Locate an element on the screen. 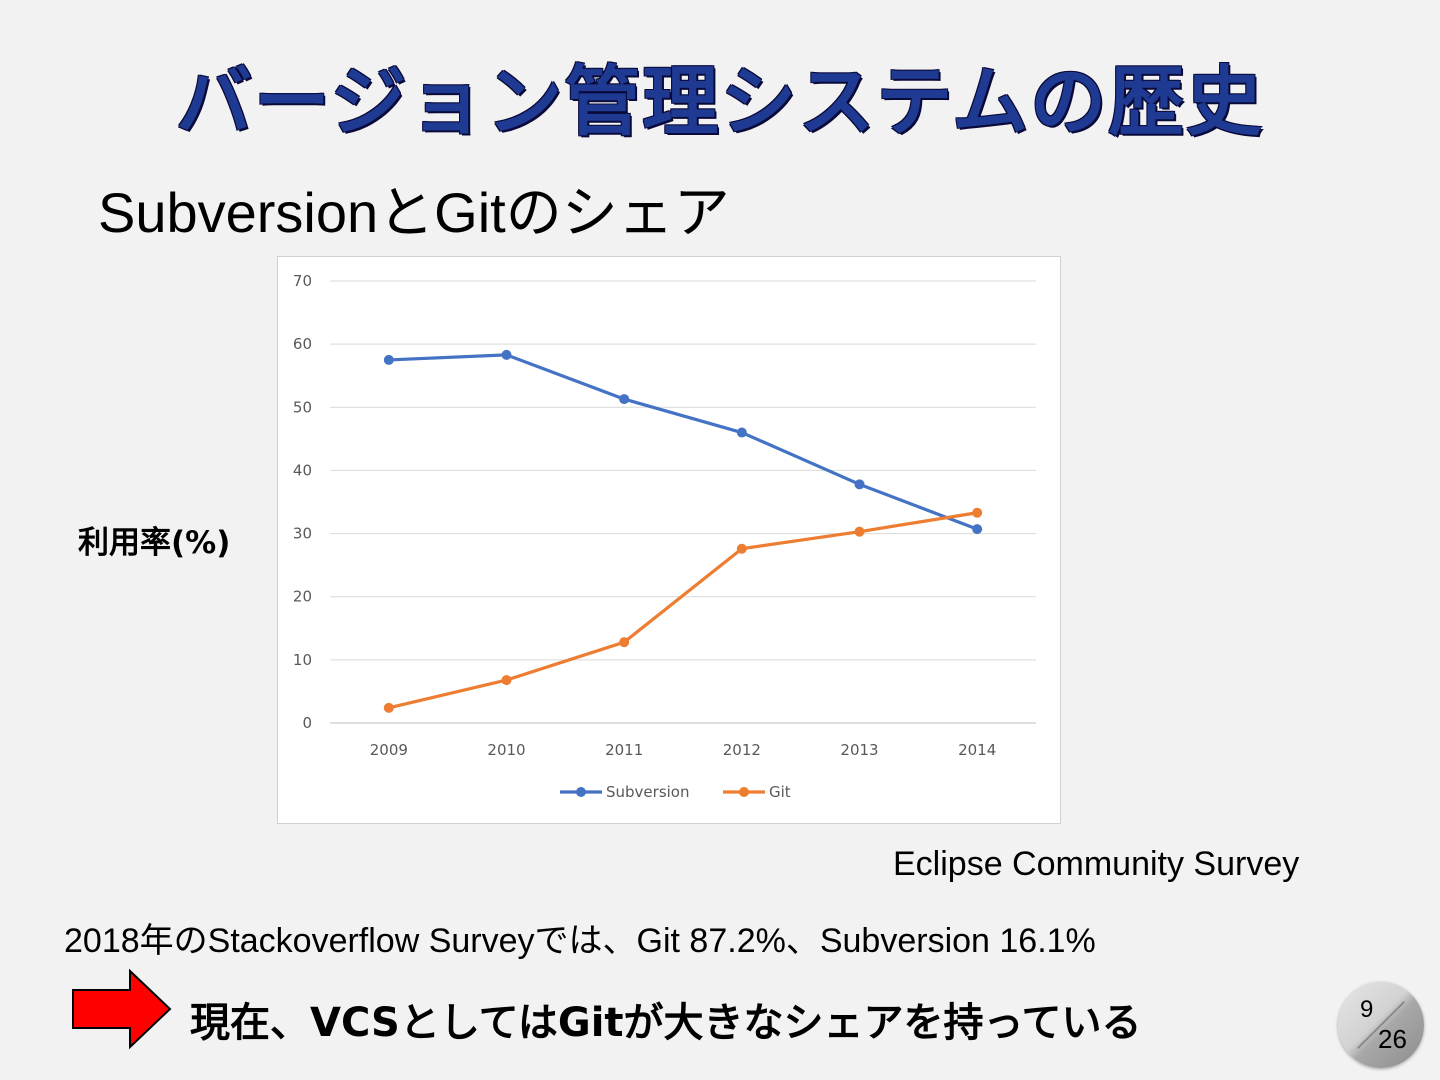  git-legend-label: Git is located at coordinates (780, 792).